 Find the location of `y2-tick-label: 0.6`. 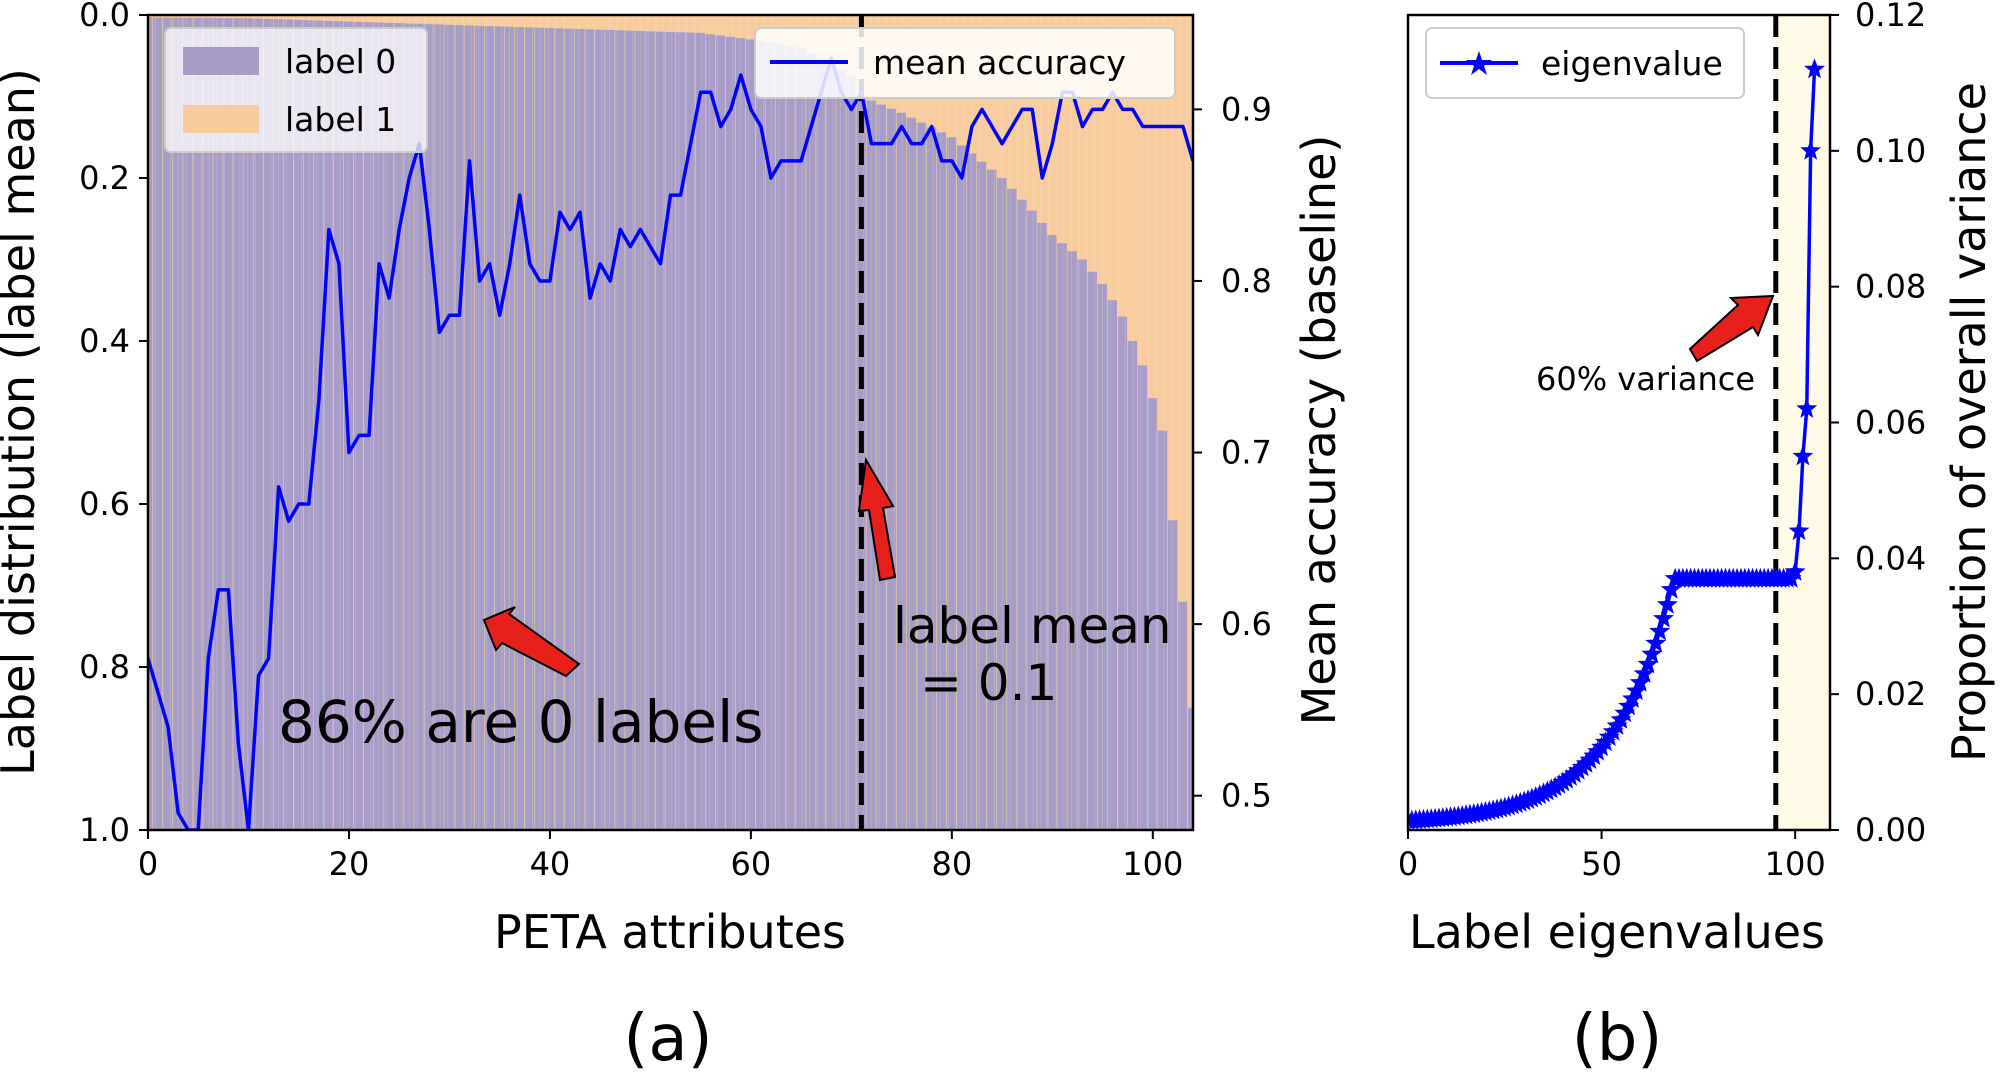

y2-tick-label: 0.6 is located at coordinates (1246, 624).